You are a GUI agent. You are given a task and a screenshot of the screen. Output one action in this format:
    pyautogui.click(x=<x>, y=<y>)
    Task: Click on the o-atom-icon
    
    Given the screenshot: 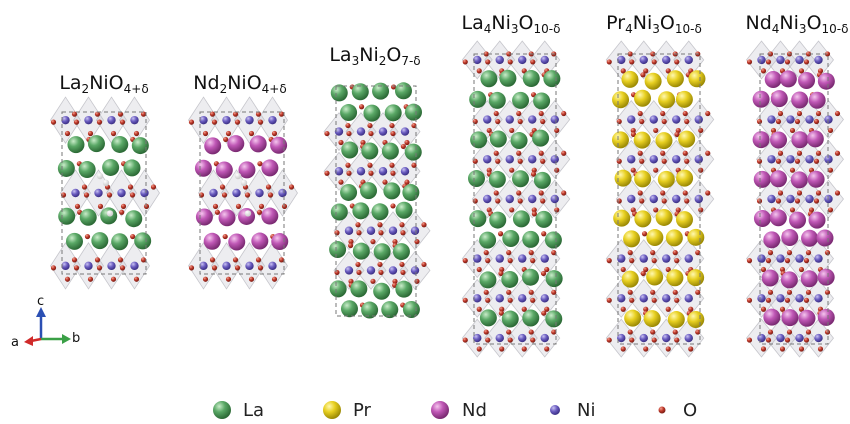 What is the action you would take?
    pyautogui.click(x=662, y=410)
    